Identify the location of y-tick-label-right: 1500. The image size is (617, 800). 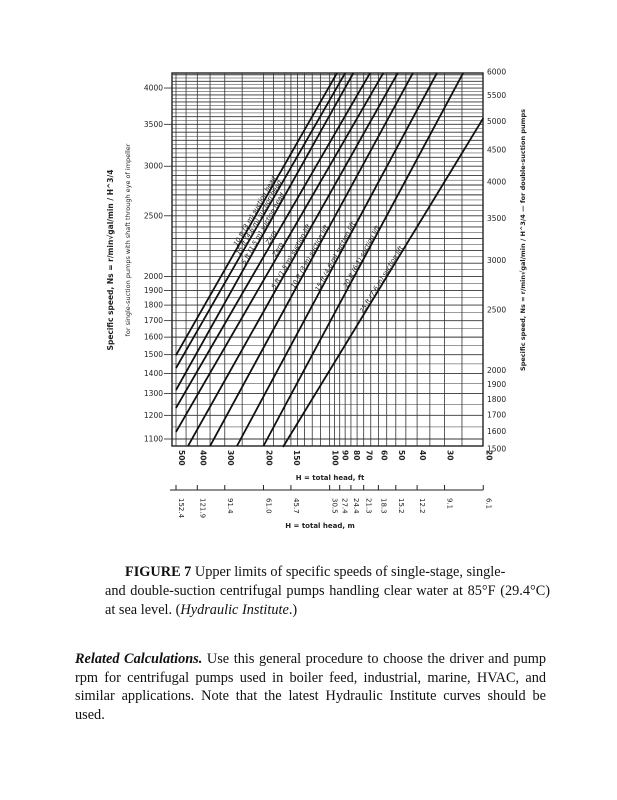
(496, 448).